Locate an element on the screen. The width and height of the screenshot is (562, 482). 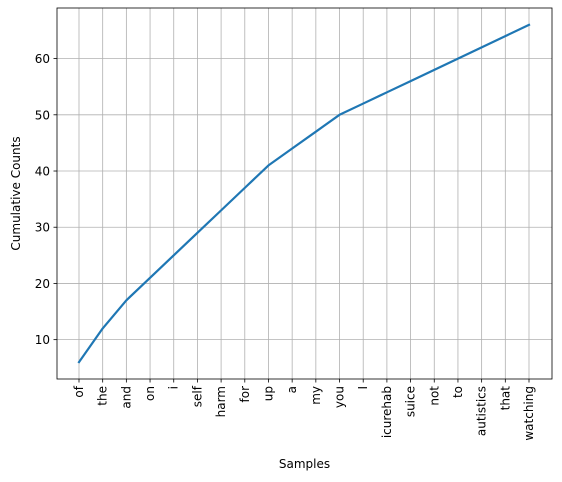
x-tick-label-12: I is located at coordinates (363, 388).